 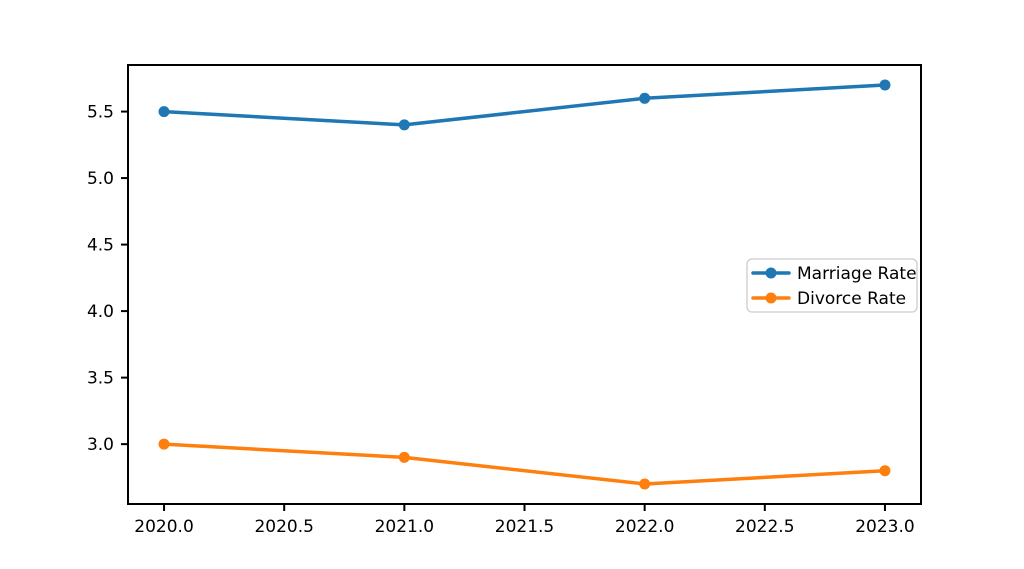 What do you see at coordinates (885, 85) in the screenshot?
I see `marriage-rate-point-2023` at bounding box center [885, 85].